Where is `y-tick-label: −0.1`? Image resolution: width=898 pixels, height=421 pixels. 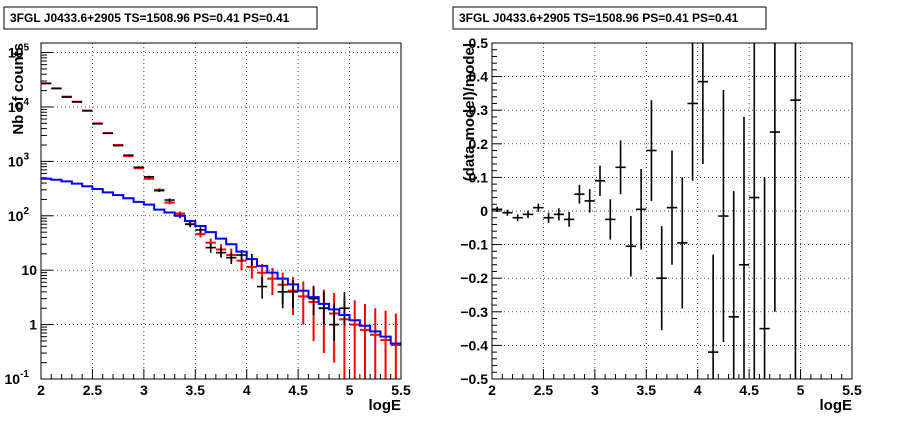
y-tick-label: −0.1 is located at coordinates (474, 245).